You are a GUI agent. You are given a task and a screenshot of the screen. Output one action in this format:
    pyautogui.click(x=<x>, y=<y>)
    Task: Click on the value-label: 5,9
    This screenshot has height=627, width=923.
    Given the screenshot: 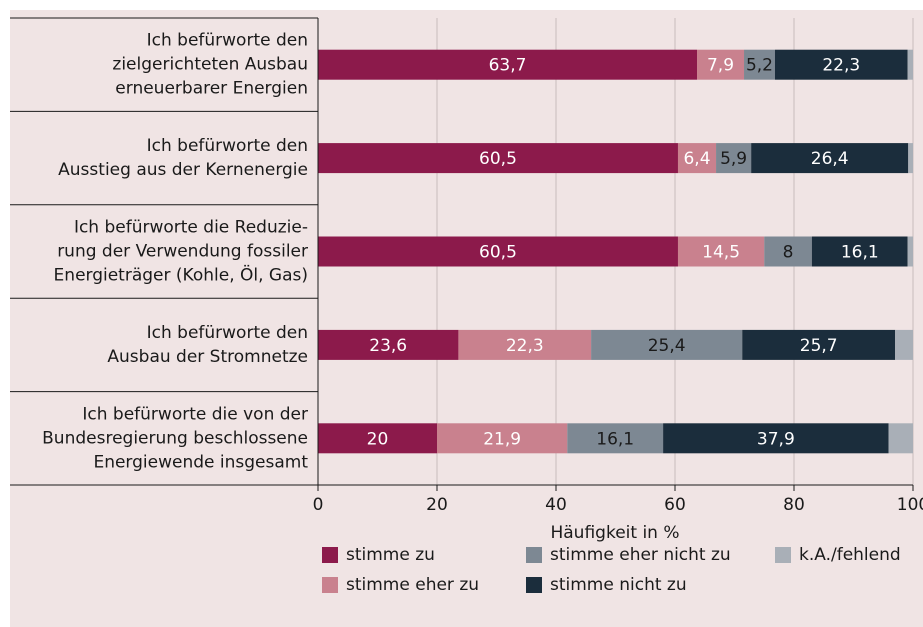 What is the action you would take?
    pyautogui.click(x=733, y=159)
    